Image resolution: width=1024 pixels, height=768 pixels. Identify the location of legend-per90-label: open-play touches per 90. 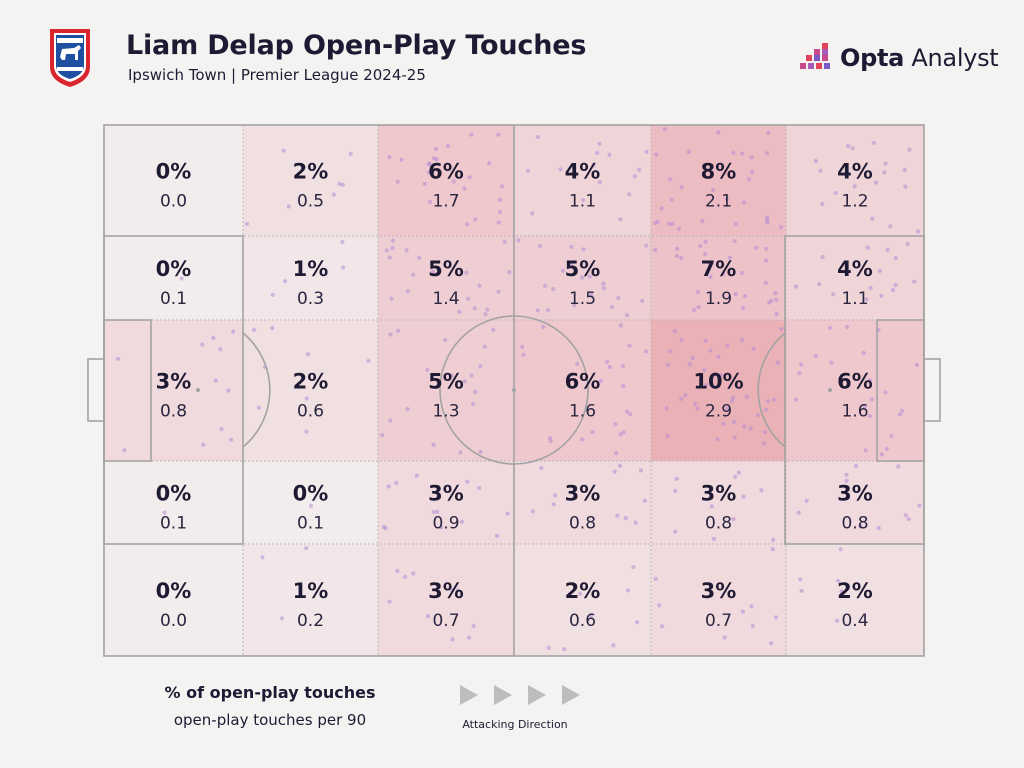
(270, 720).